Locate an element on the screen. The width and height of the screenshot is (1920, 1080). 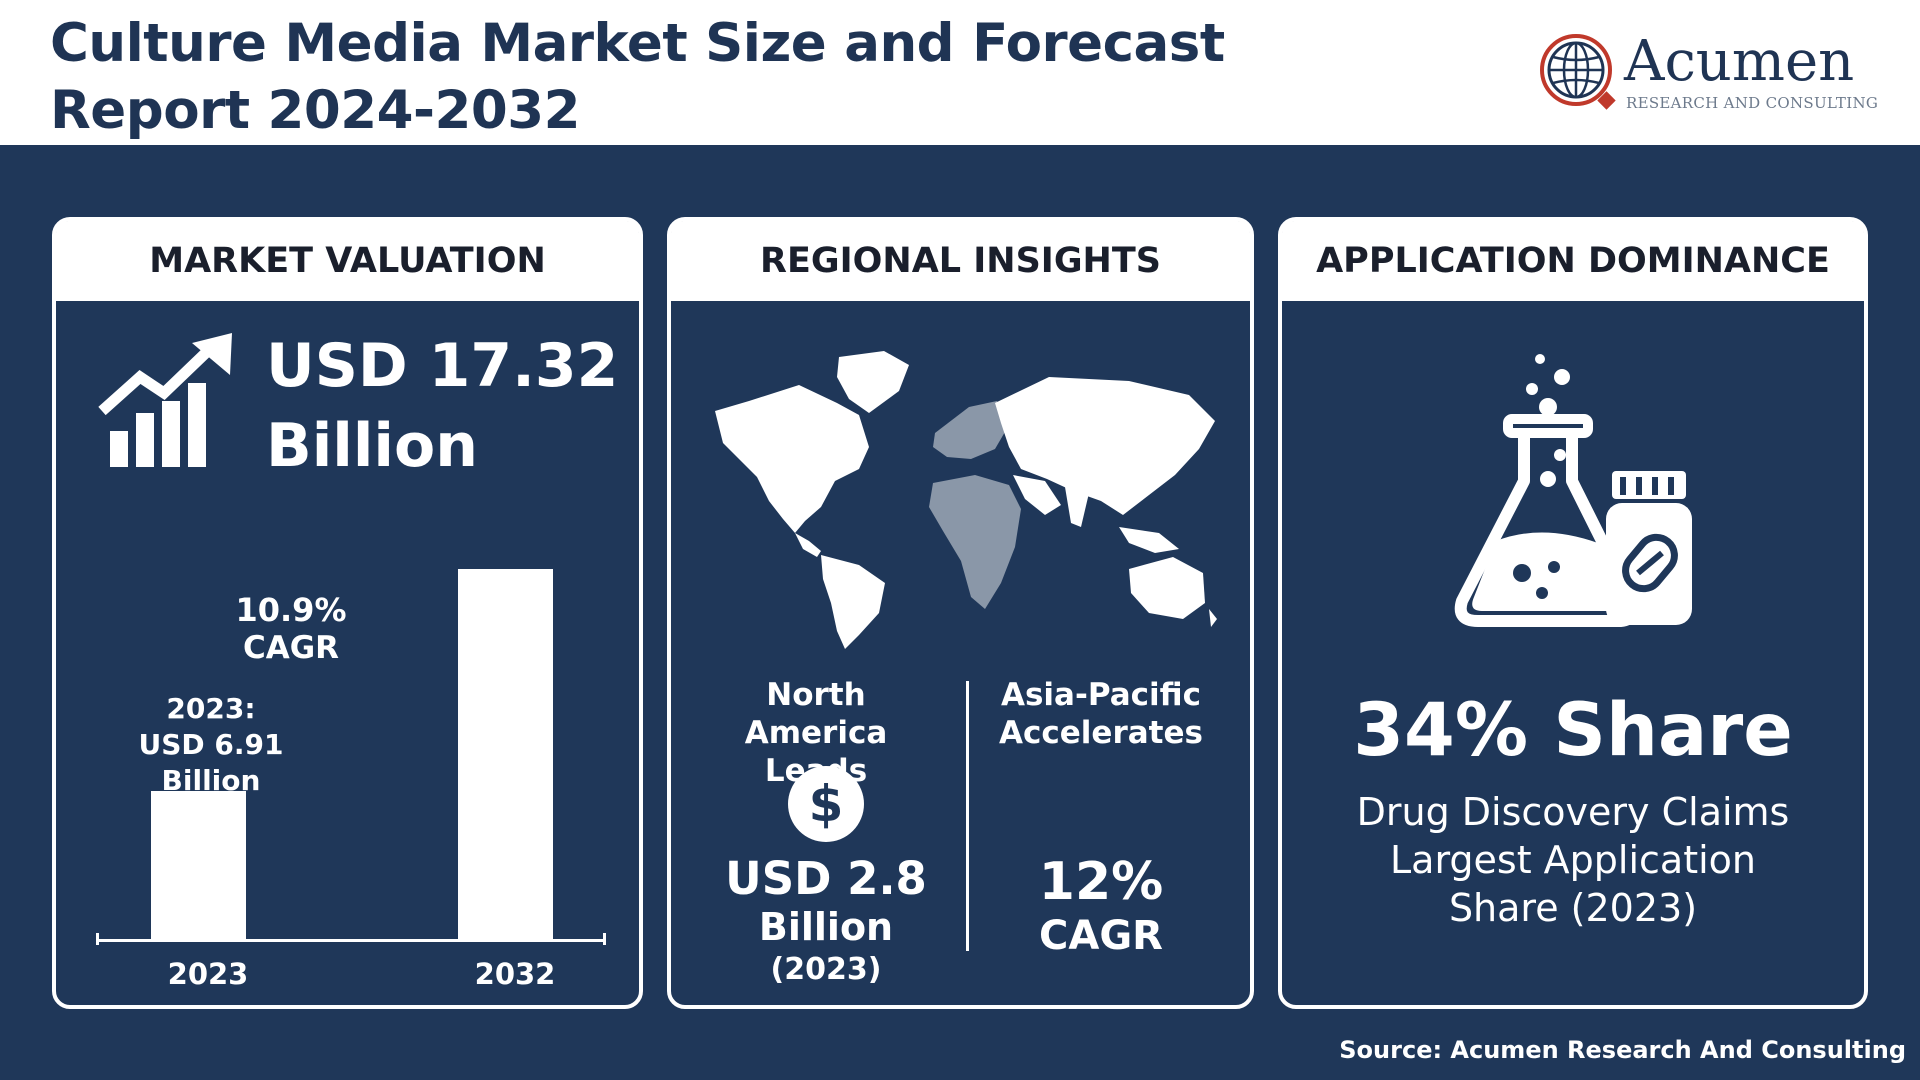
panel-header: REGIONAL INSIGHTS is located at coordinates (960, 261).